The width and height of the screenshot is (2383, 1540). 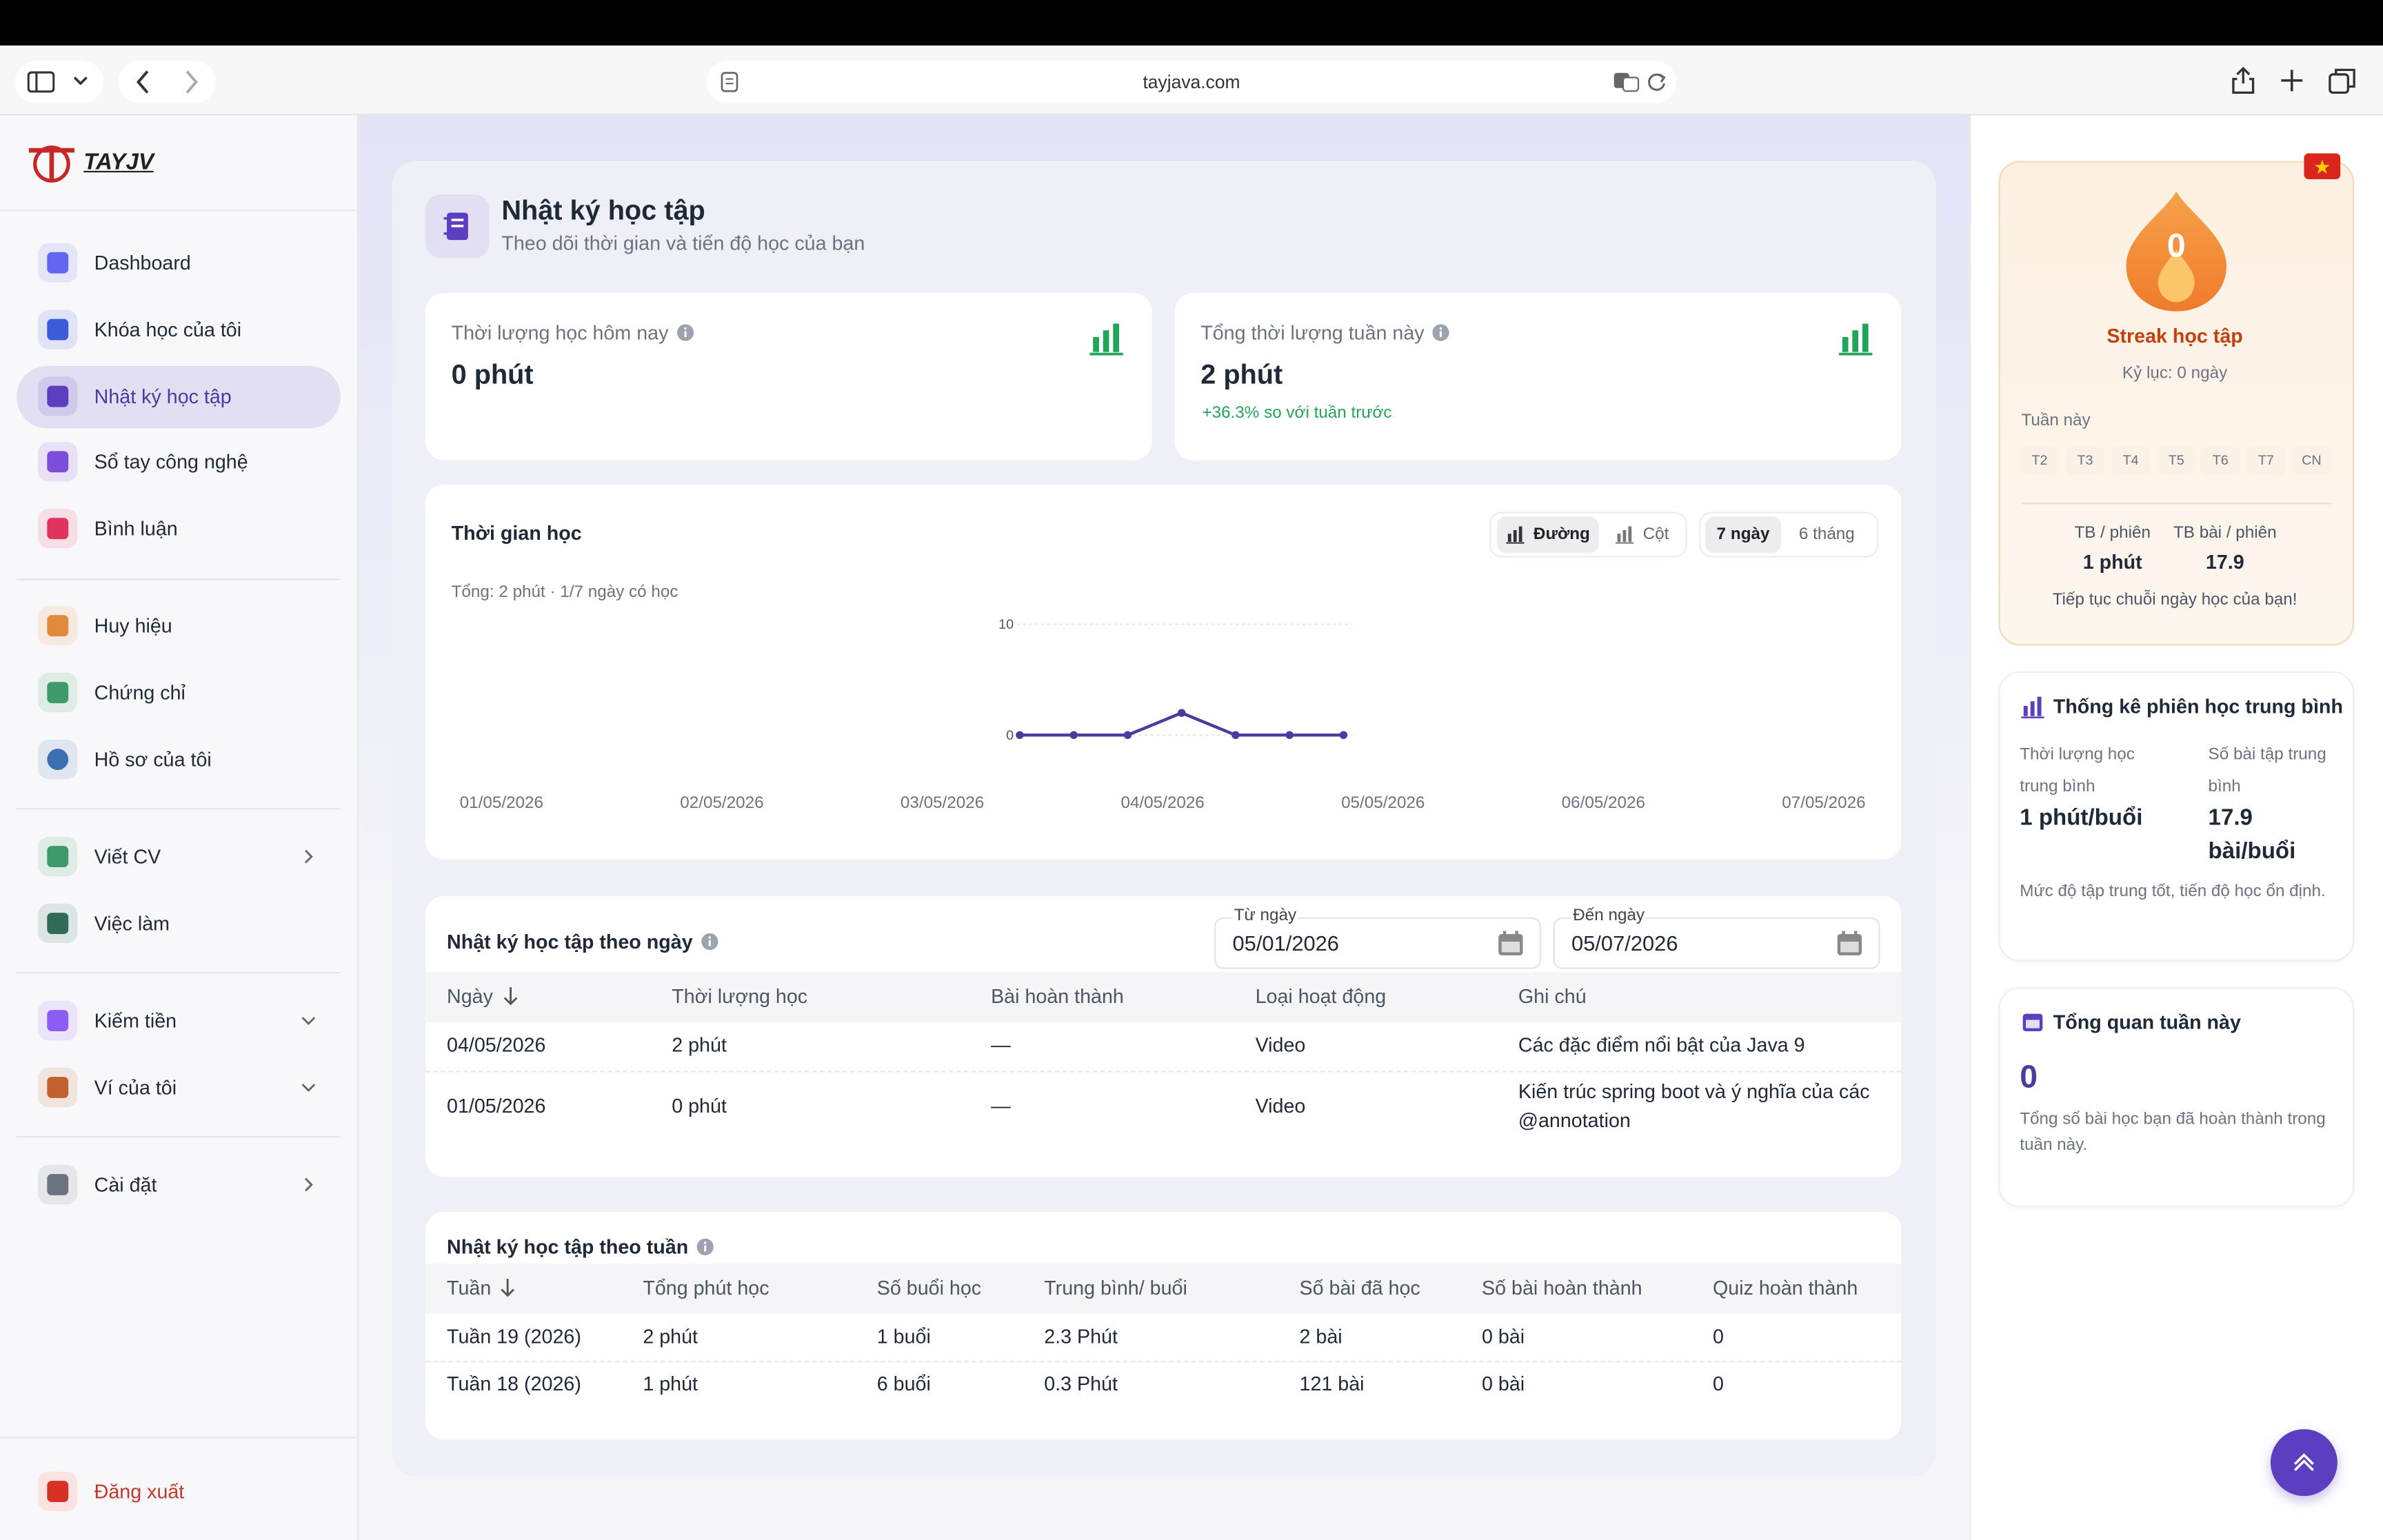 I want to click on nav-item: Viết CV, so click(x=127, y=857).